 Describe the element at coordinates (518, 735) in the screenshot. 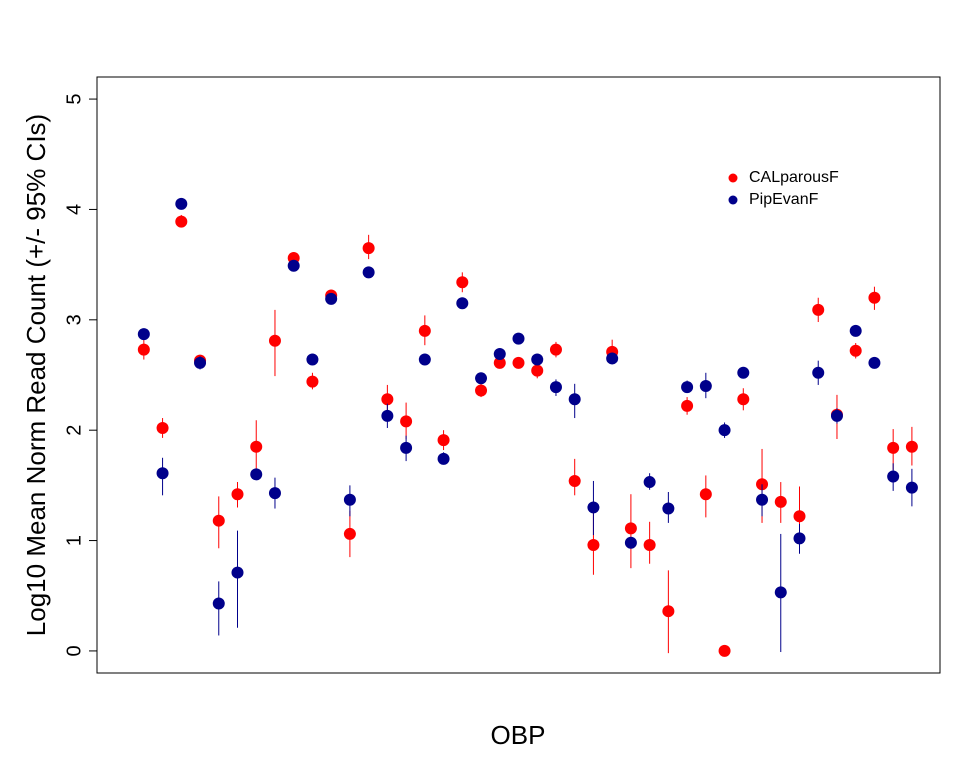

I see `x-axis-title: OBP` at that location.